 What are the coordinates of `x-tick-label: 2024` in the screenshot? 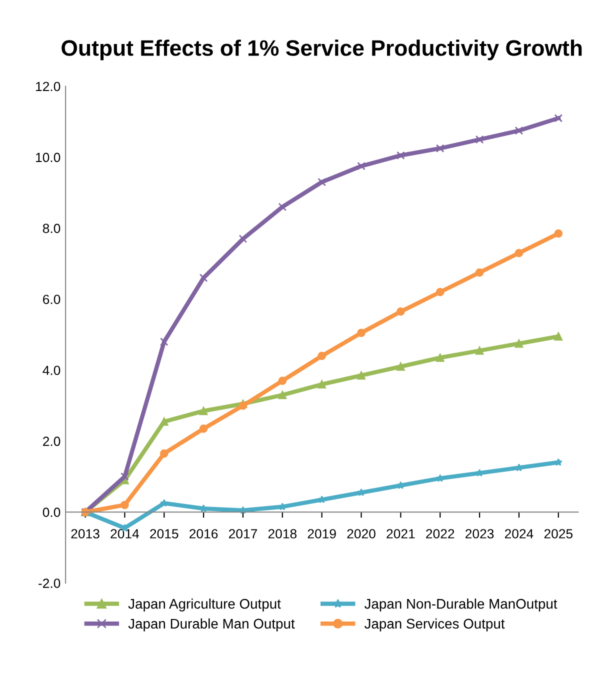 It's located at (519, 533).